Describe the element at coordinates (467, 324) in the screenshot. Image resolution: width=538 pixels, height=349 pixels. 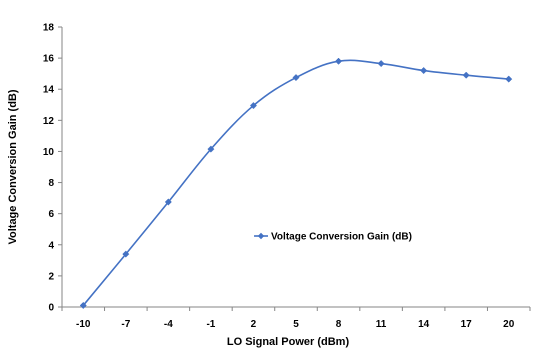
I see `x-tick-label: 17` at that location.